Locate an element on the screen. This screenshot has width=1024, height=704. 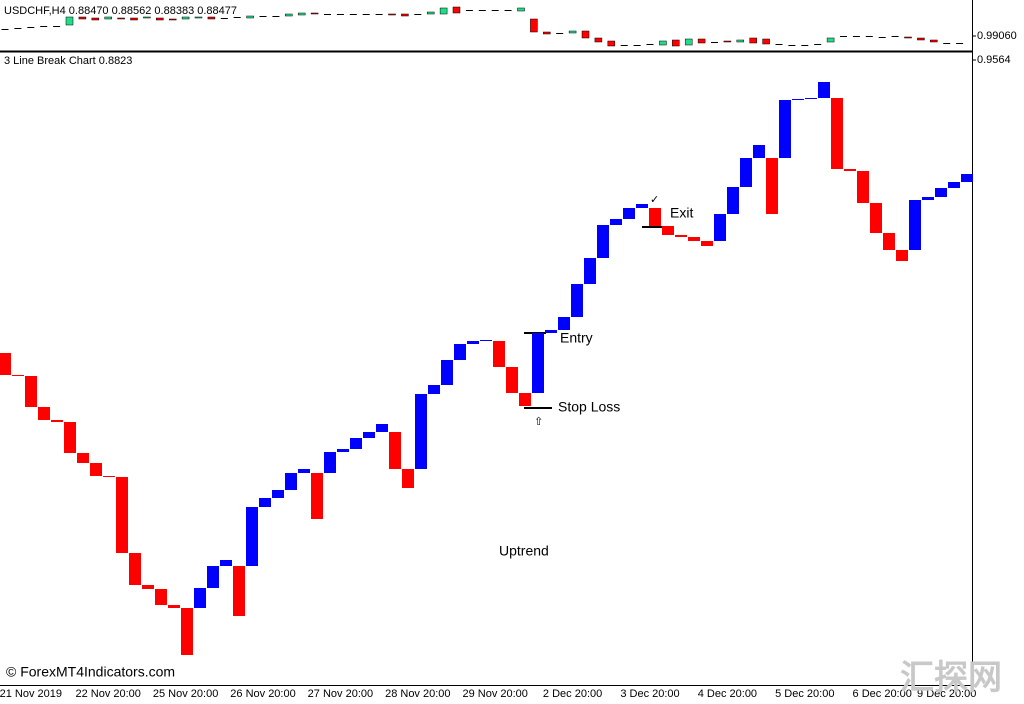
x-tick-label: 9 Dec 20:00 is located at coordinates (946, 694).